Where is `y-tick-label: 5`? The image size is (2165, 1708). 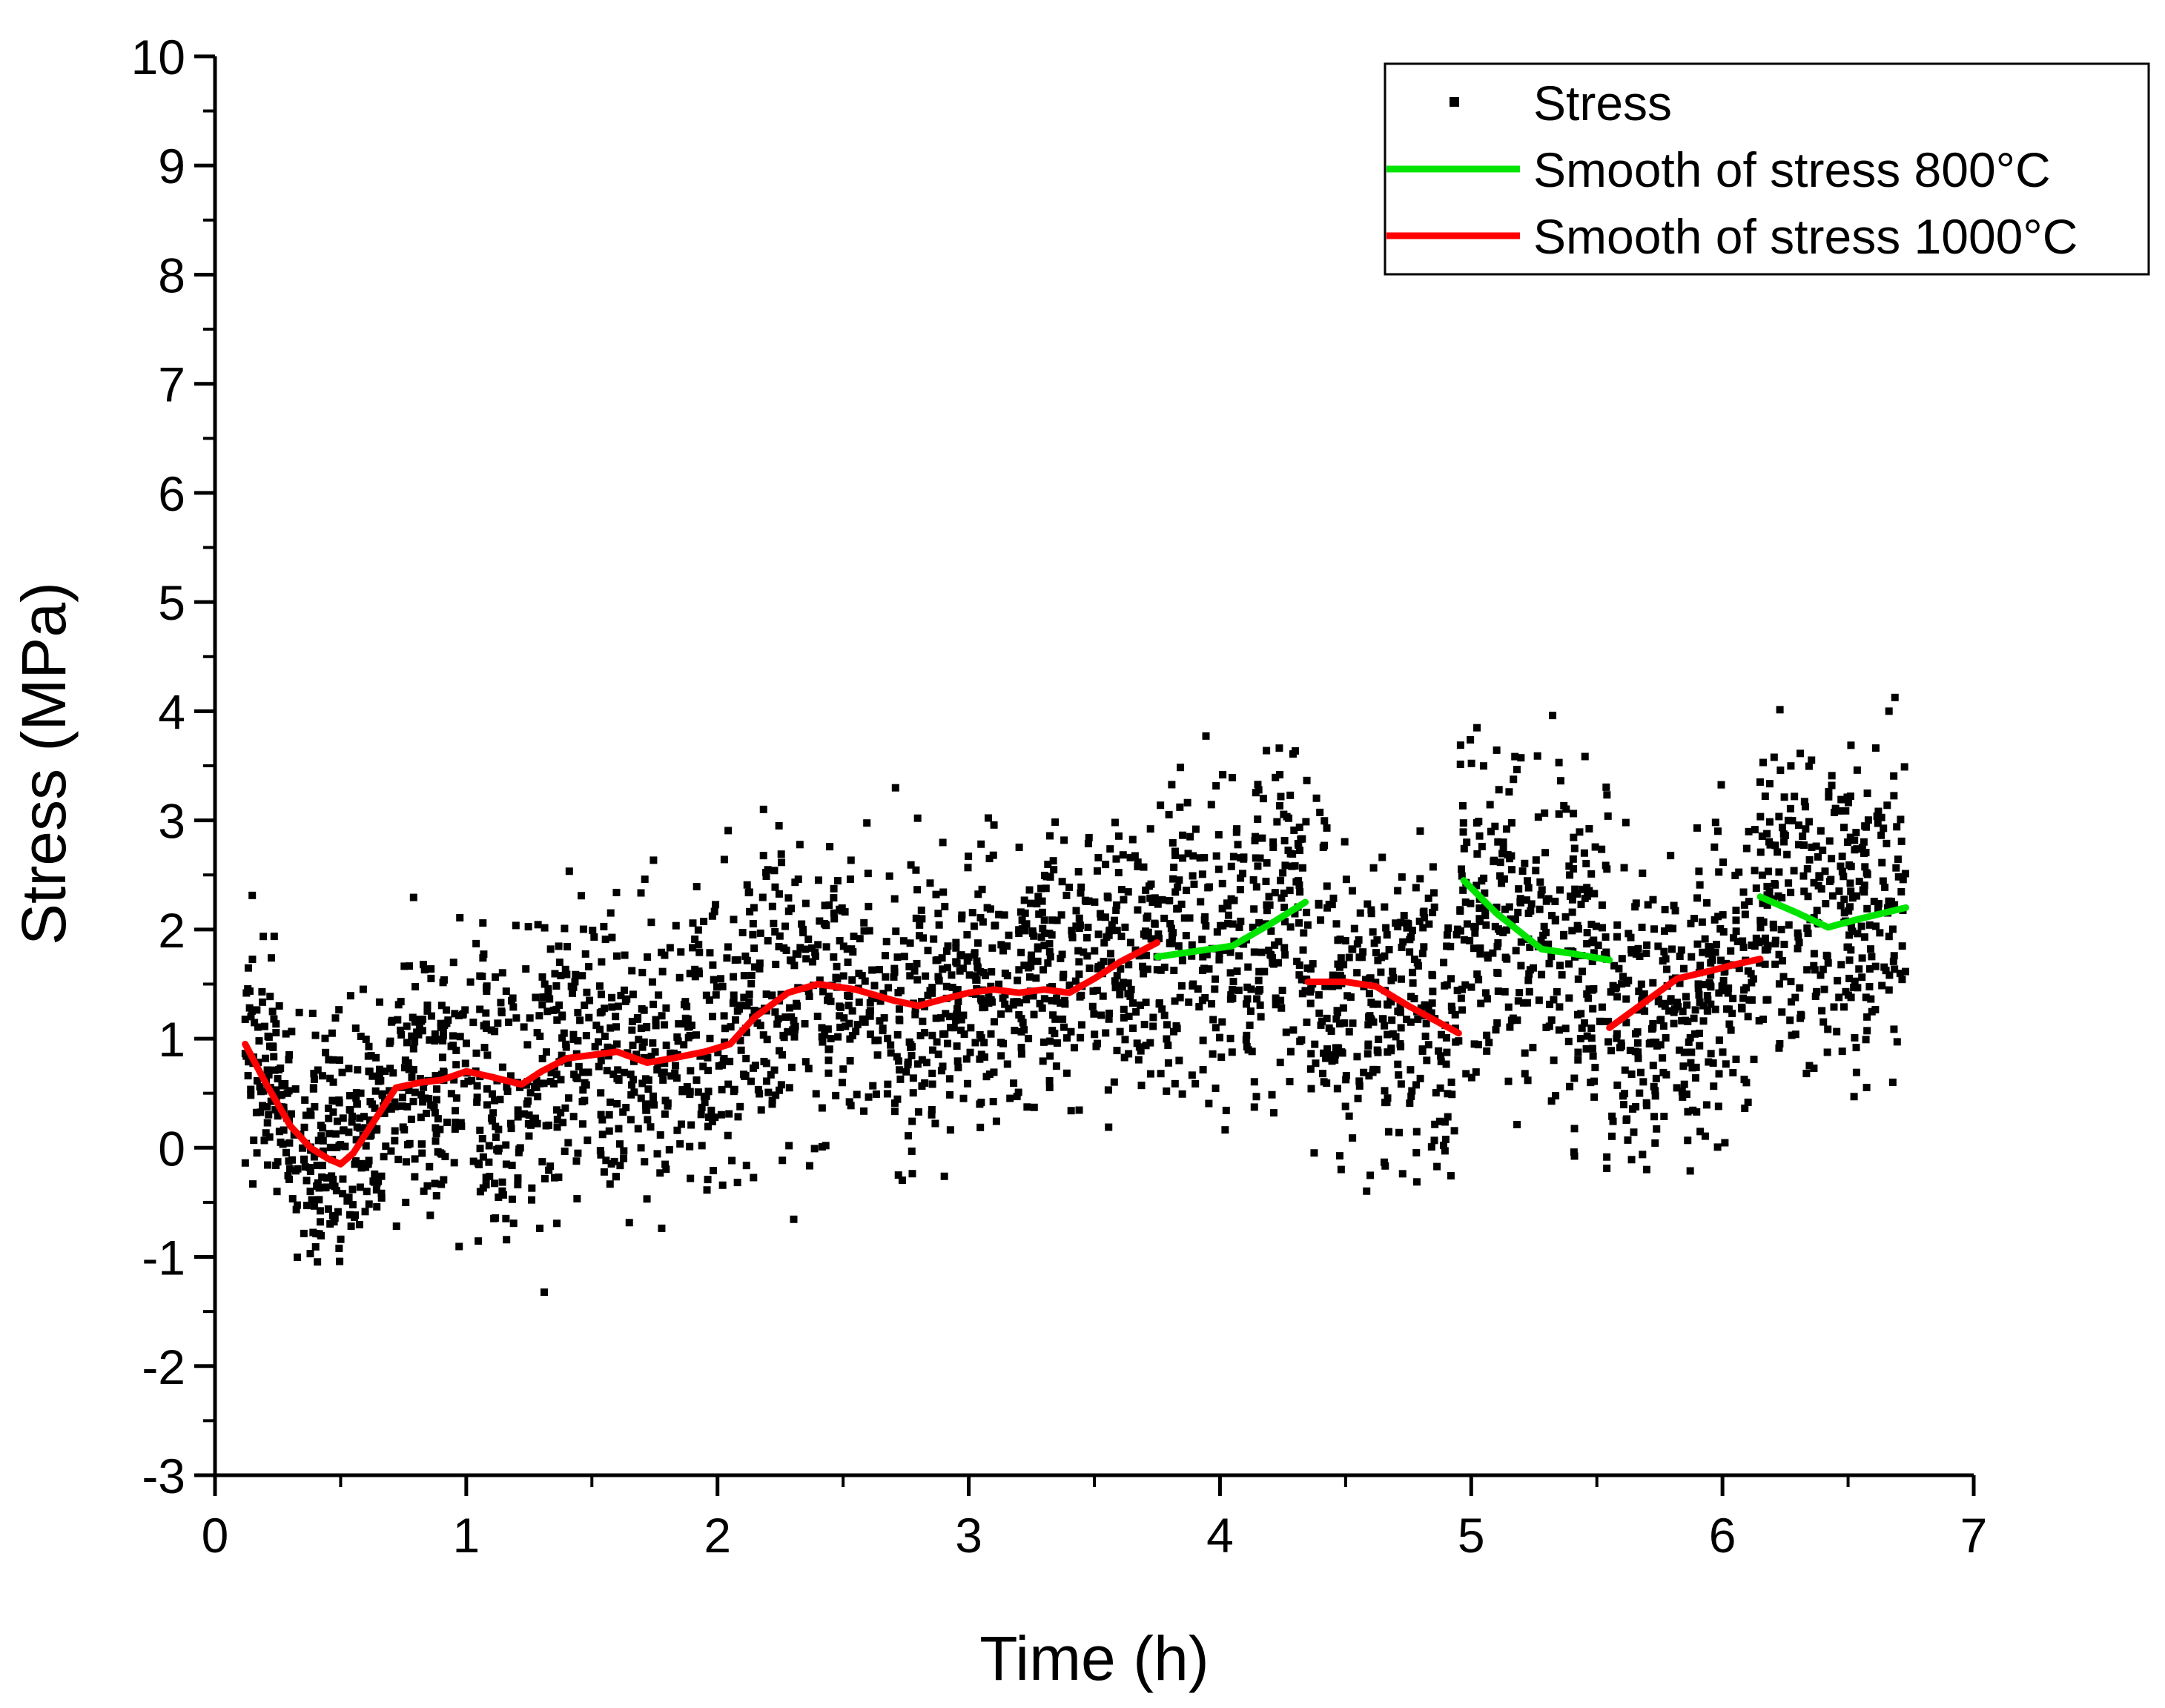 y-tick-label: 5 is located at coordinates (171, 602).